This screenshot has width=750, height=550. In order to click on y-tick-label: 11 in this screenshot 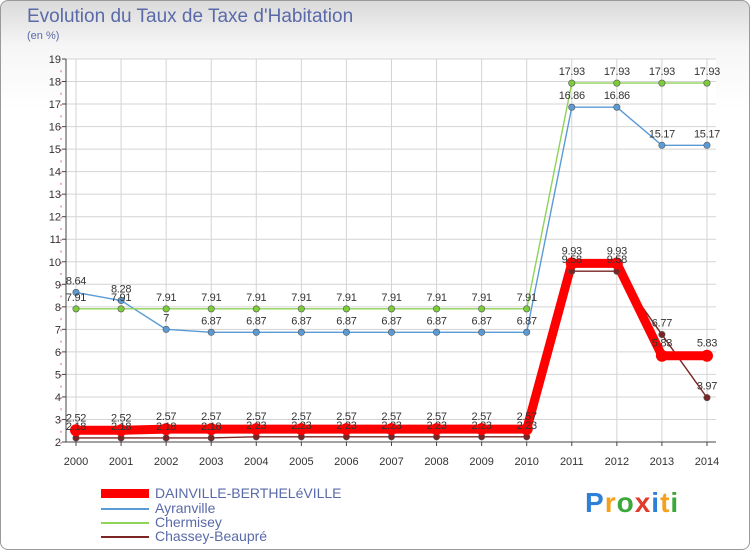, I will do `click(55, 240)`.